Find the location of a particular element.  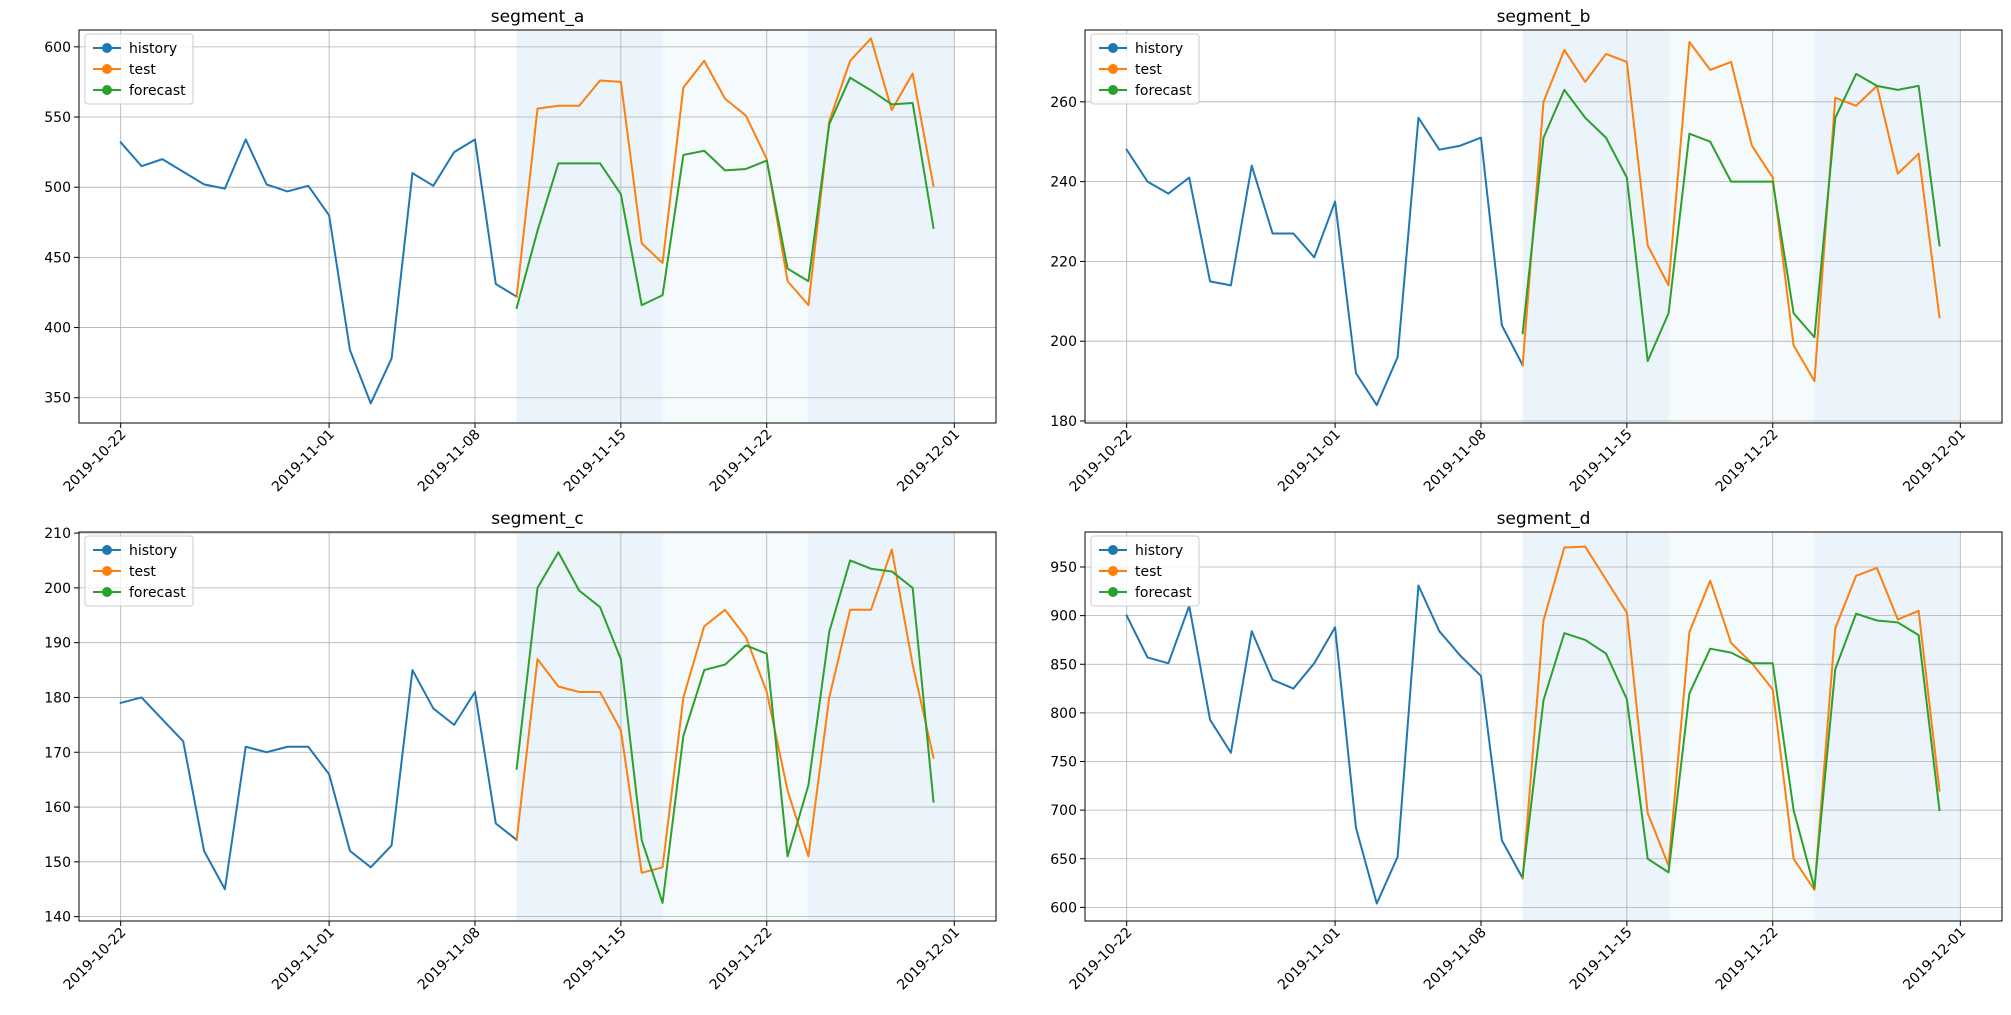

y-tick-label: 700 is located at coordinates (1063, 811).